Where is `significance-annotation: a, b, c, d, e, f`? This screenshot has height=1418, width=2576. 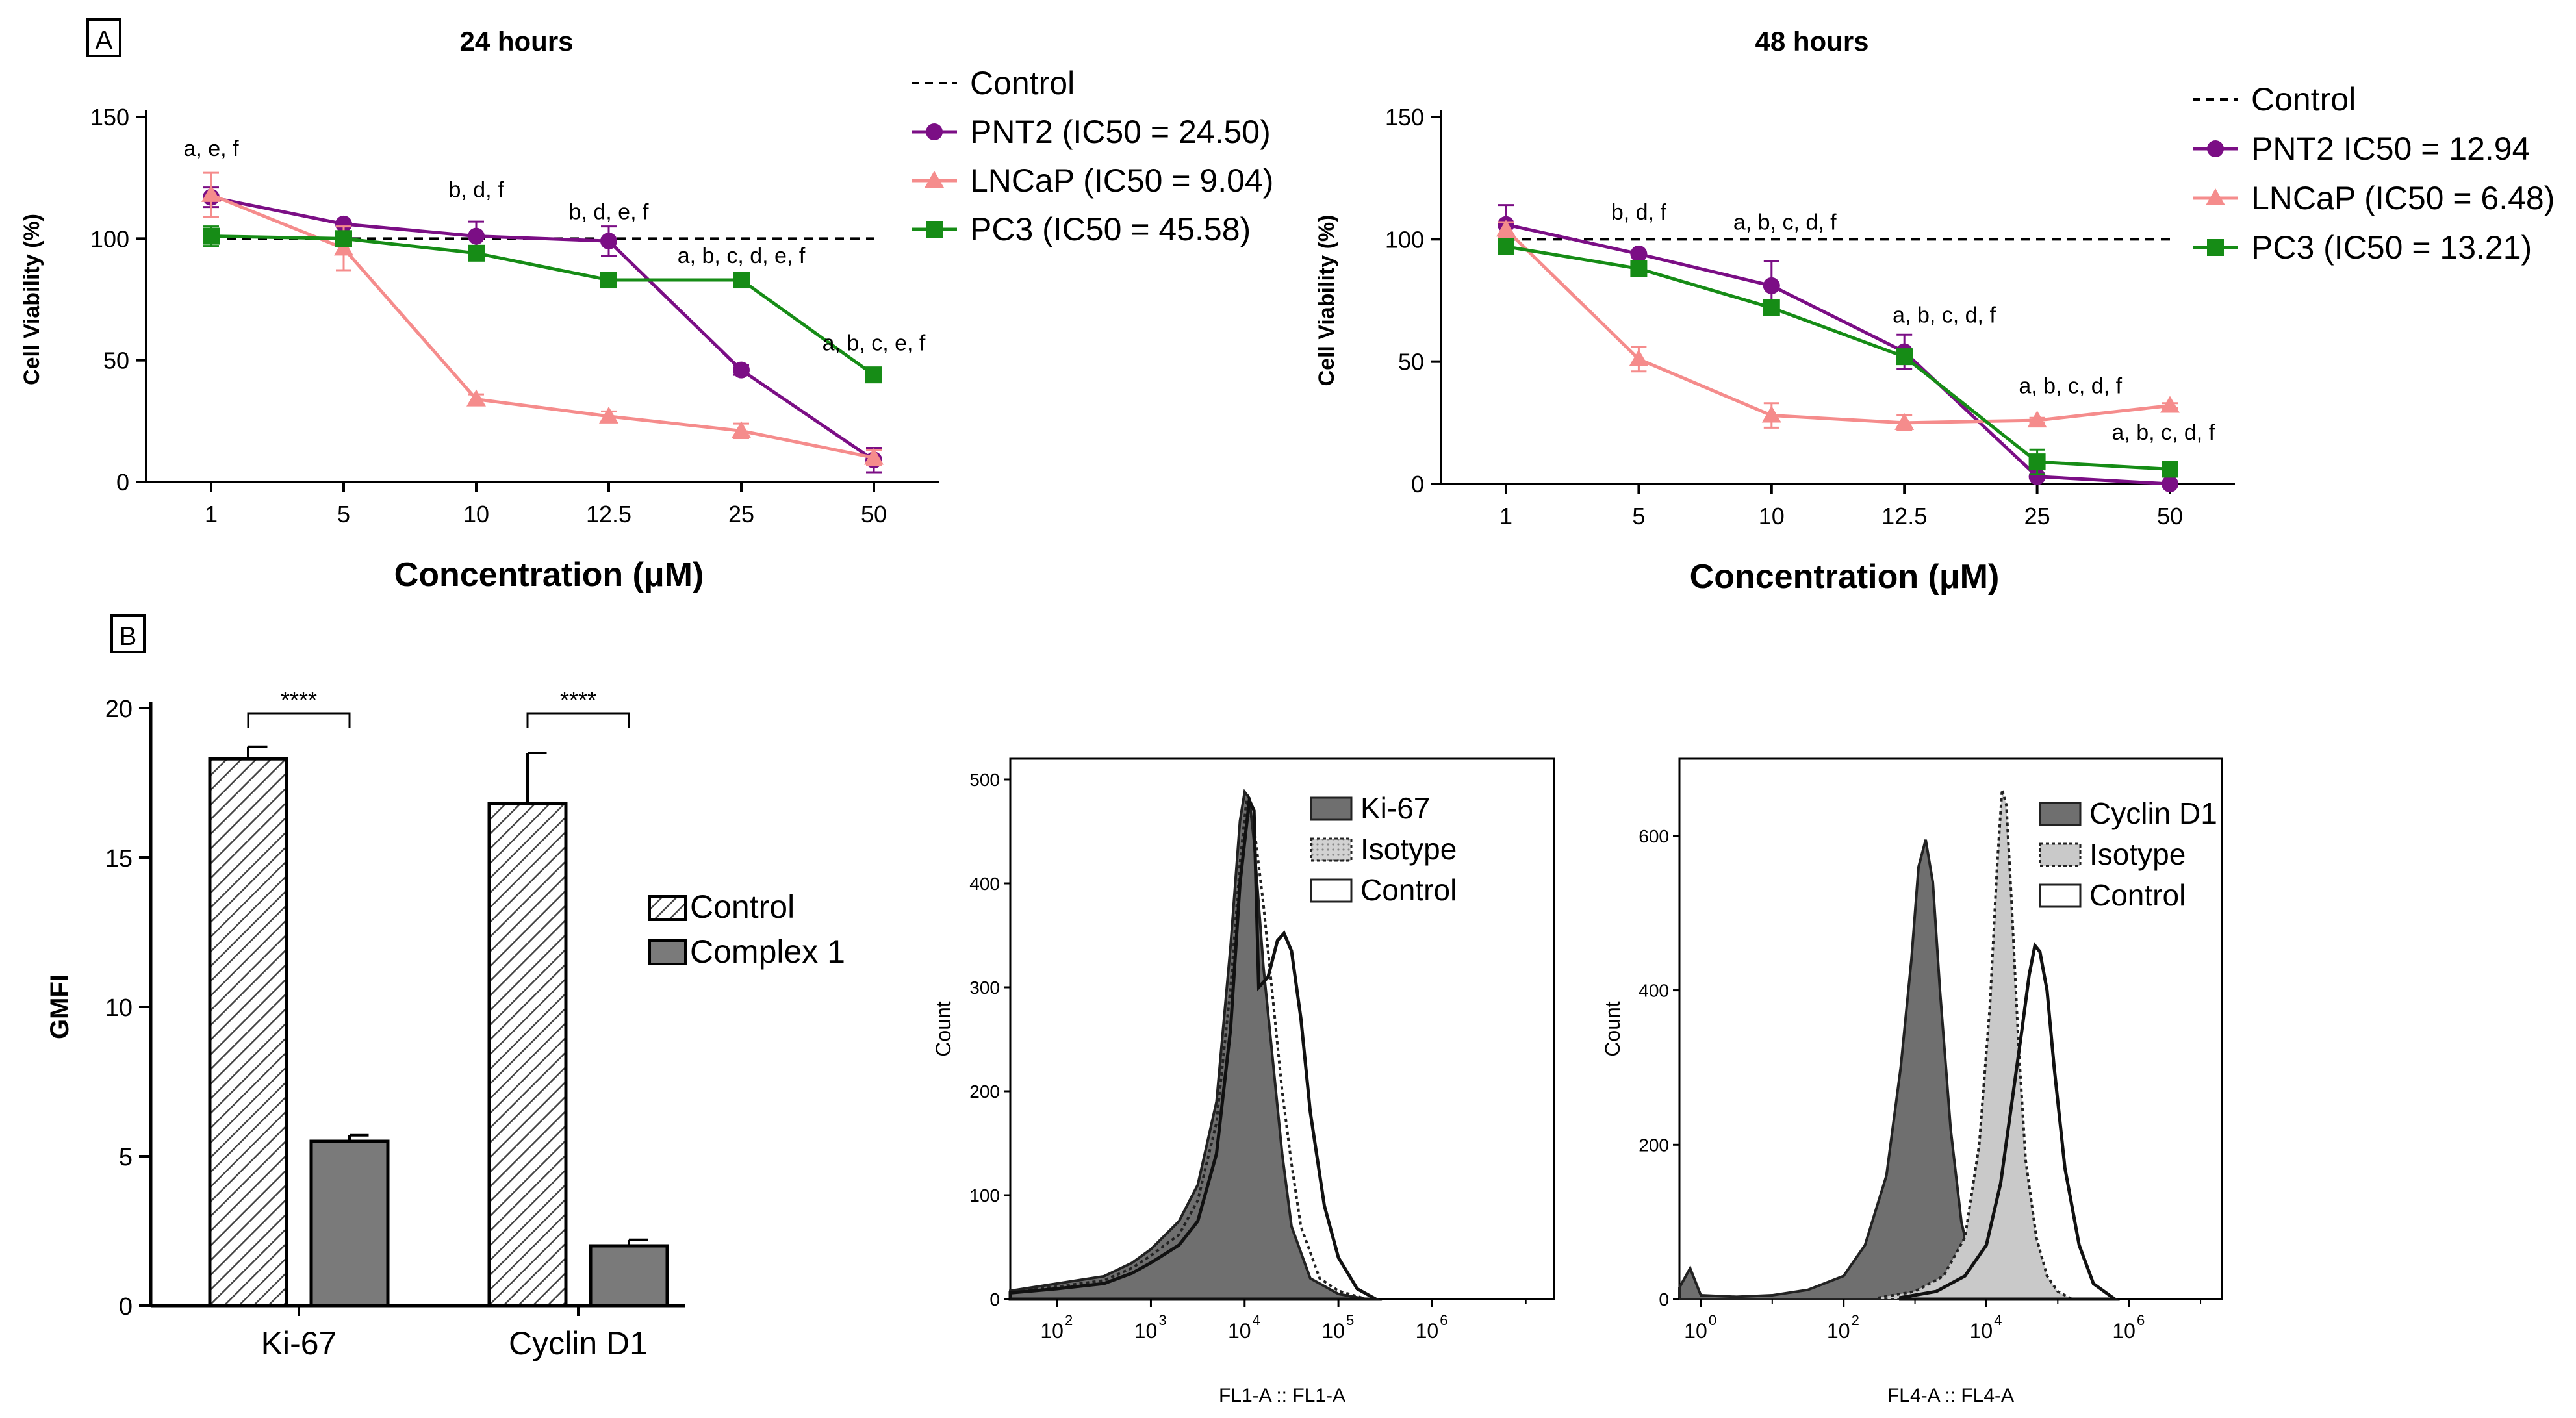 significance-annotation: a, b, c, d, e, f is located at coordinates (742, 256).